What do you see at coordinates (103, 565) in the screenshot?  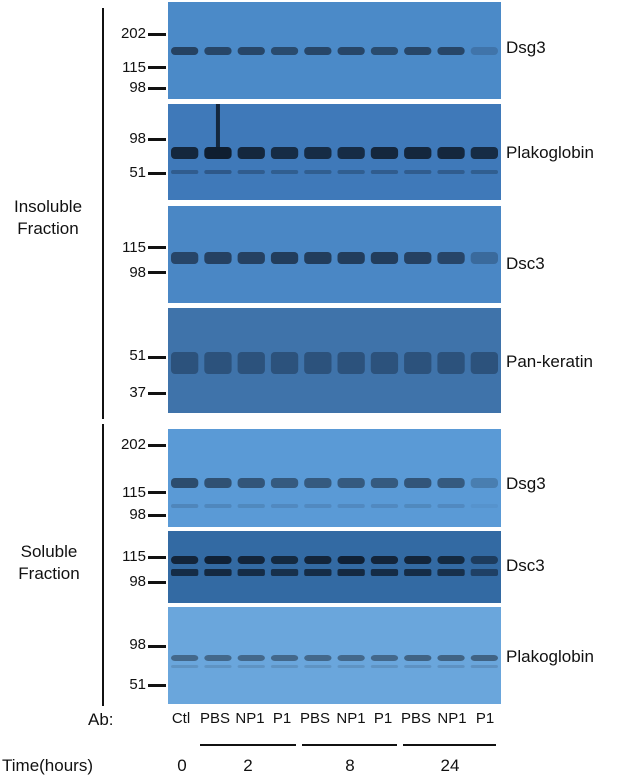 I see `soluble-bracket` at bounding box center [103, 565].